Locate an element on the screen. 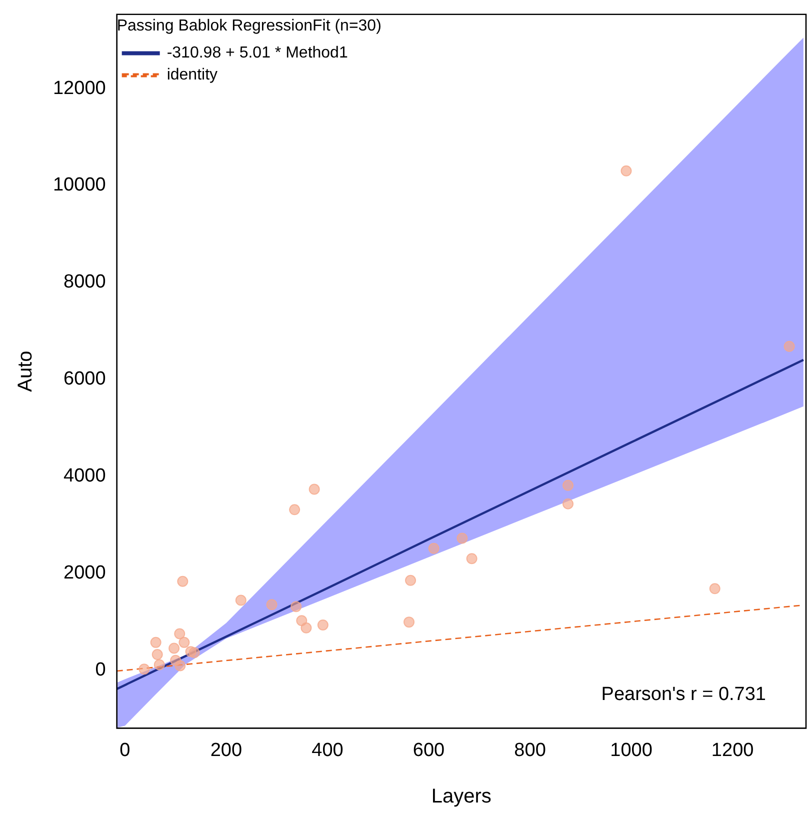 The image size is (812, 823). legend-label: identity is located at coordinates (192, 75).